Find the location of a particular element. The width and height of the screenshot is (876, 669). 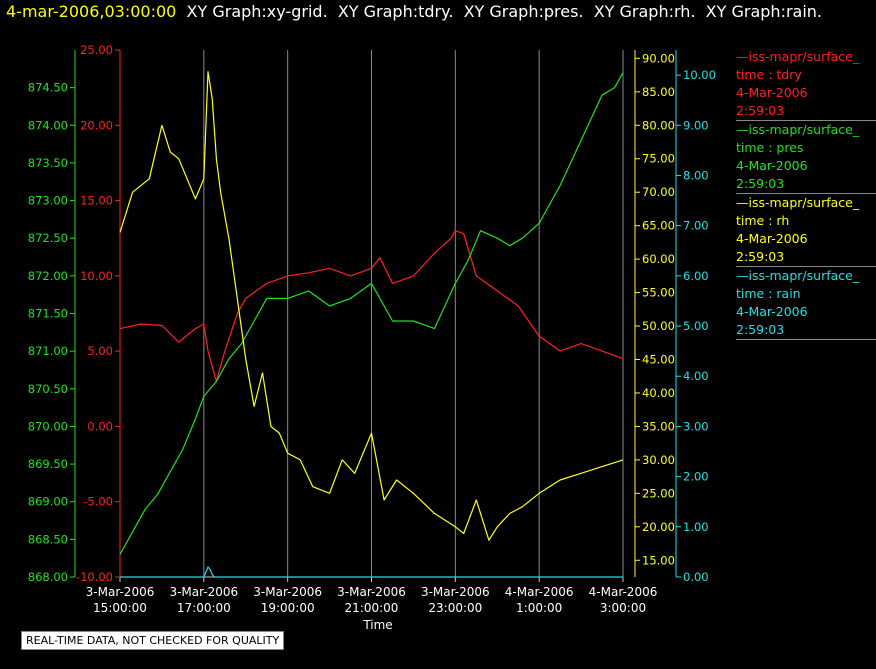

y-tick-label-rh: 25.00 is located at coordinates (658, 493).